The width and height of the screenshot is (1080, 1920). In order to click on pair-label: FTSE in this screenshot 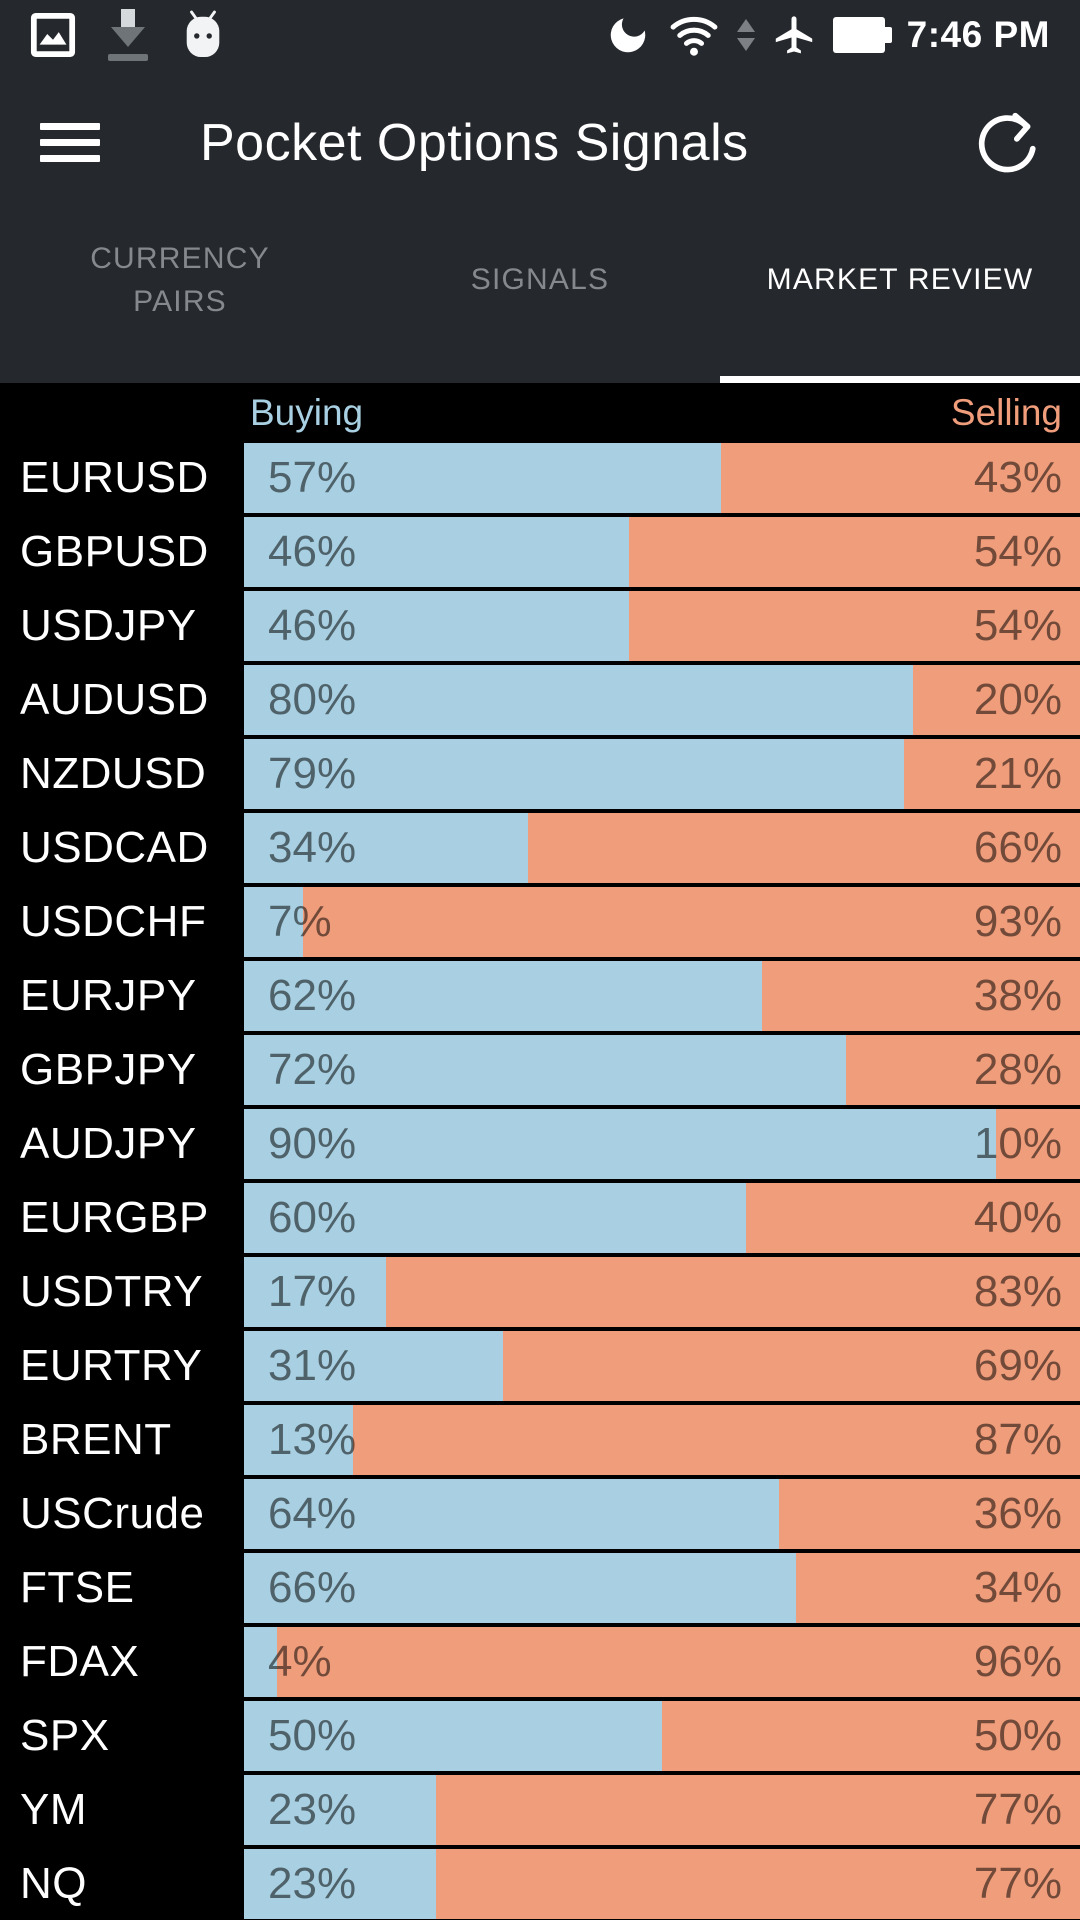, I will do `click(122, 1588)`.